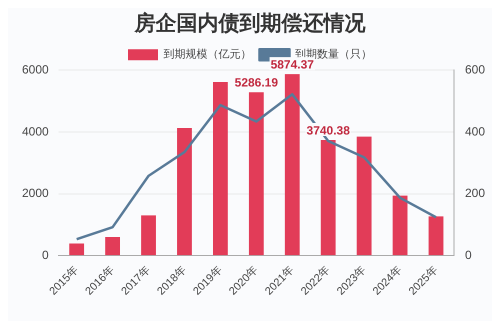 The image size is (500, 329). What do you see at coordinates (46, 255) in the screenshot?
I see `y-tick-label: 0` at bounding box center [46, 255].